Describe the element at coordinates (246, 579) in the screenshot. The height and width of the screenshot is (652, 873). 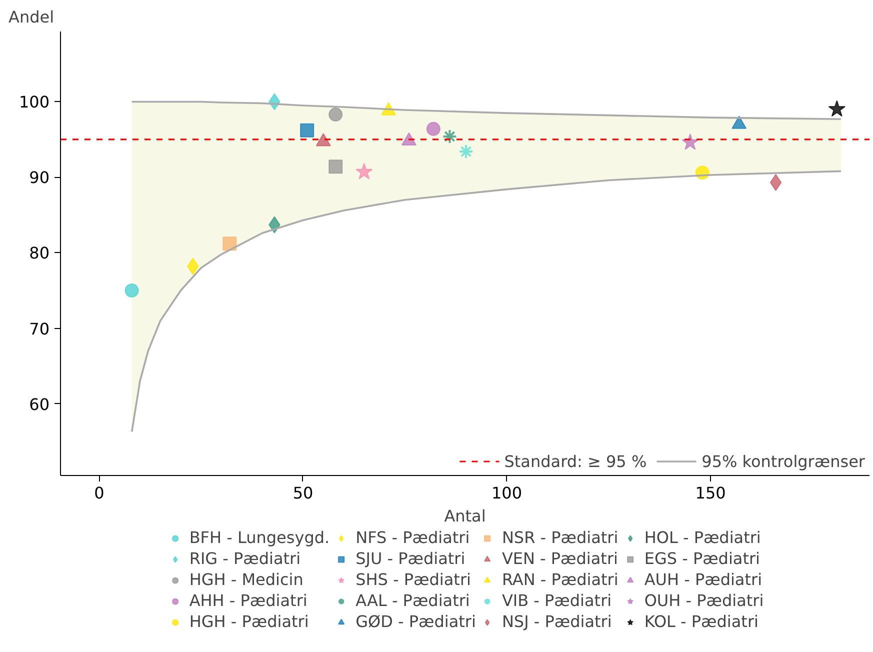
I see `legend-label: HGH - Medicin` at that location.